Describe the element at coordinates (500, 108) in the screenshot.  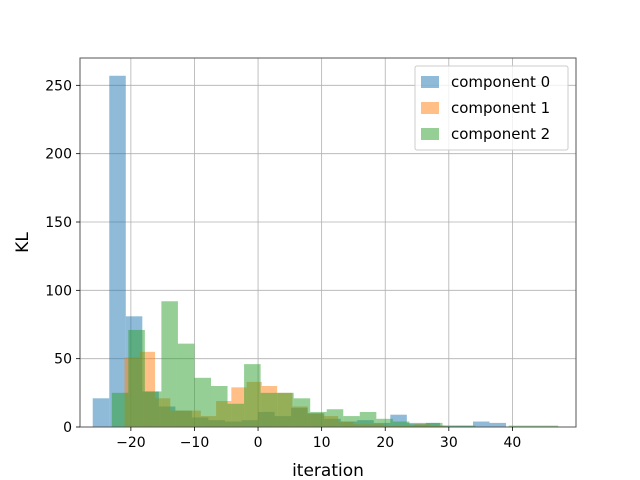
I see `legend-label: component 1` at that location.